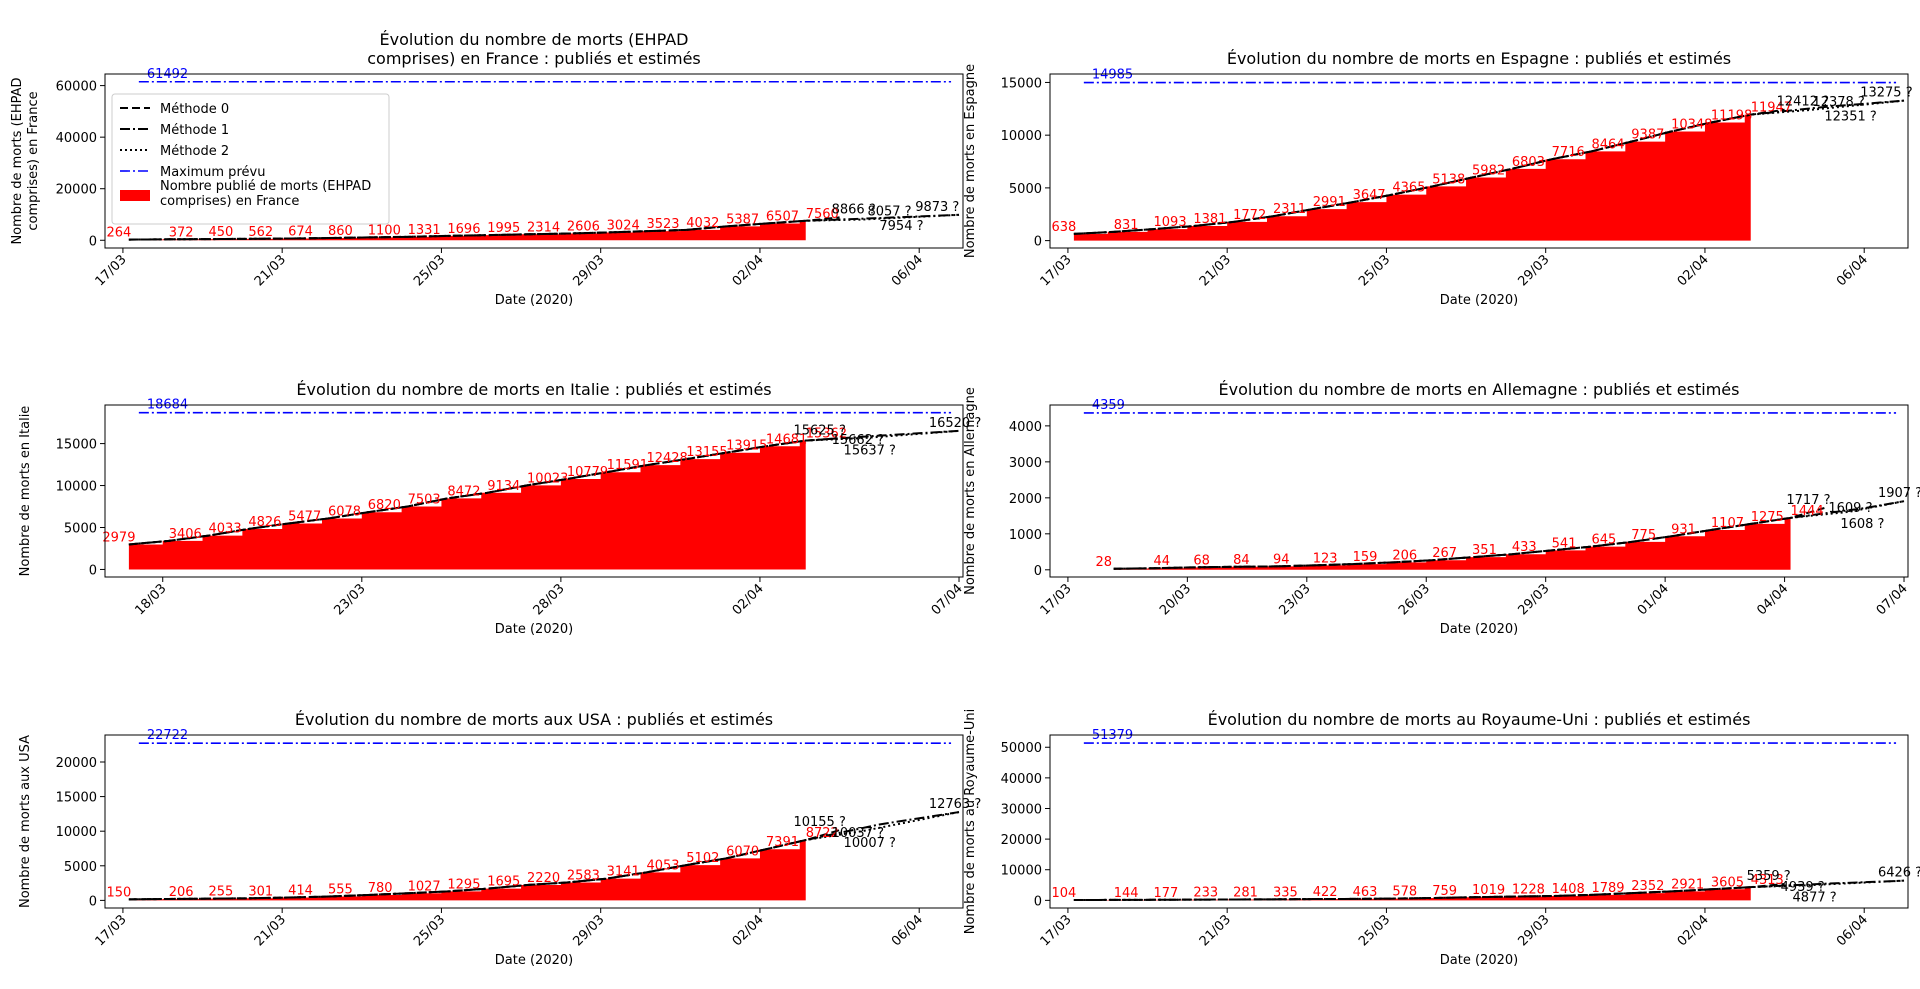 This screenshot has height=989, width=1920. Describe the element at coordinates (1249, 215) in the screenshot. I see `data-label: 1772` at that location.